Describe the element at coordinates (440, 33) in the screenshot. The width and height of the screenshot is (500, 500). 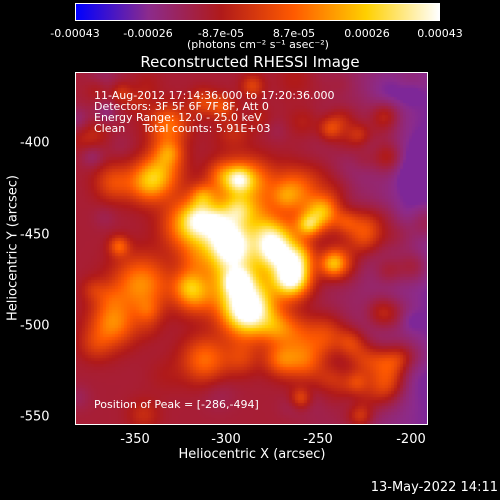
I see `colorbar-tick-label: 0.00043` at that location.